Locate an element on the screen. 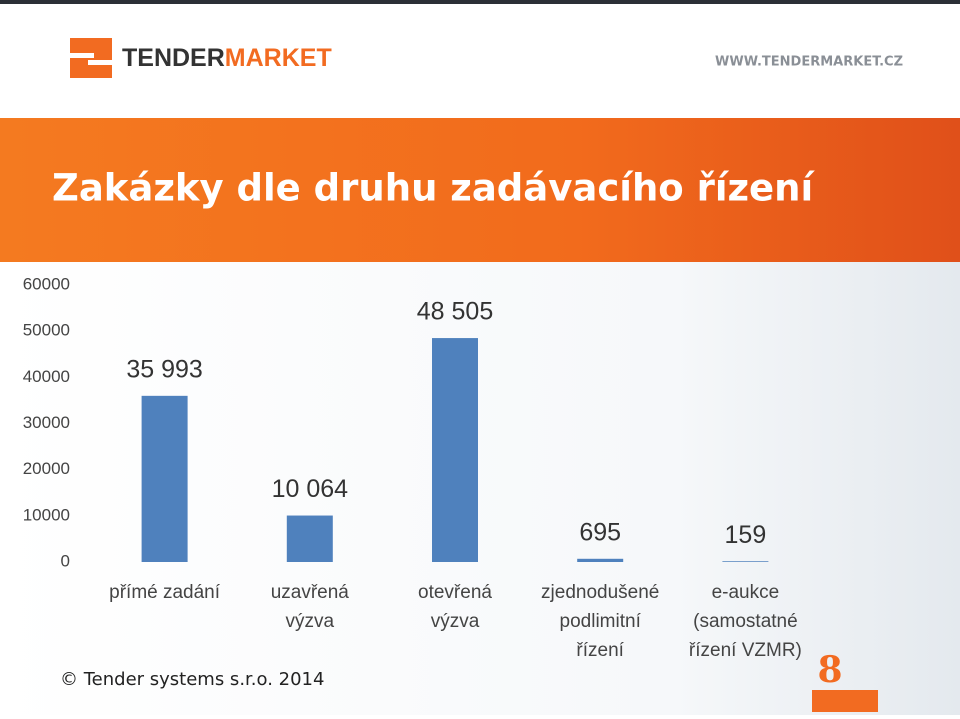 The width and height of the screenshot is (960, 719). page-number: 8 is located at coordinates (829, 670).